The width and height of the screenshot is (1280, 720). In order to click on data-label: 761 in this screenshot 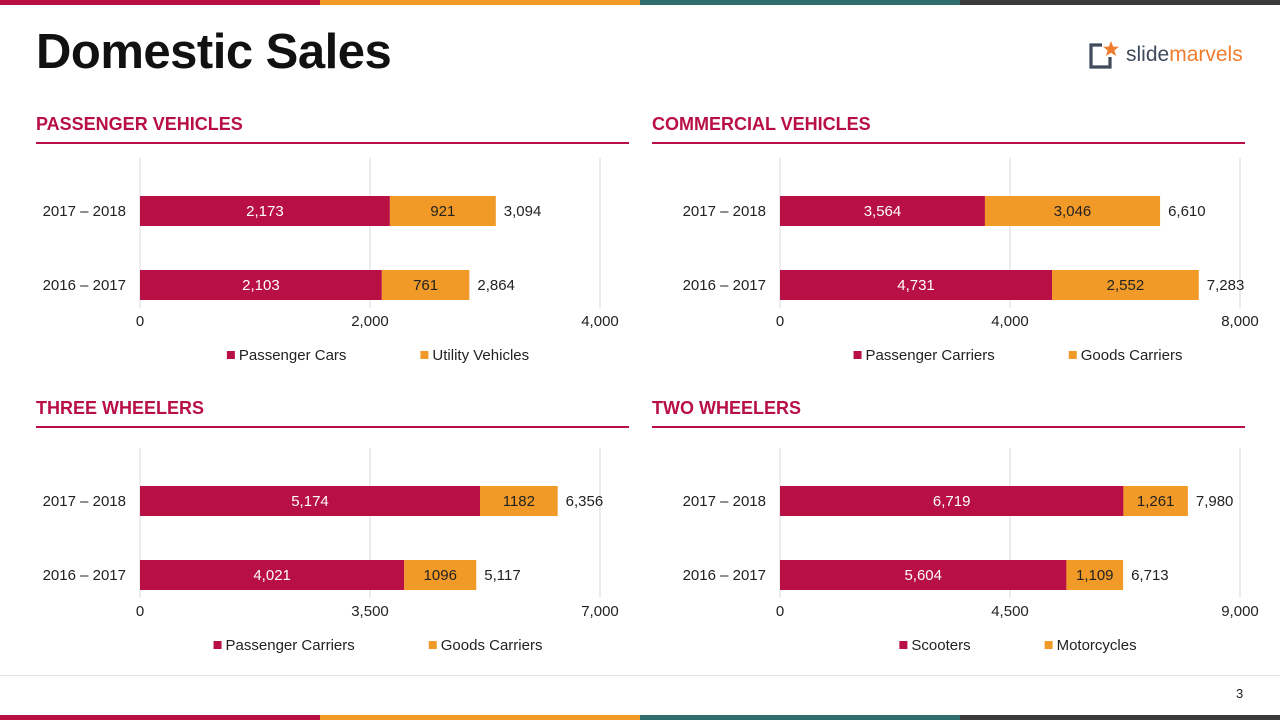, I will do `click(425, 285)`.